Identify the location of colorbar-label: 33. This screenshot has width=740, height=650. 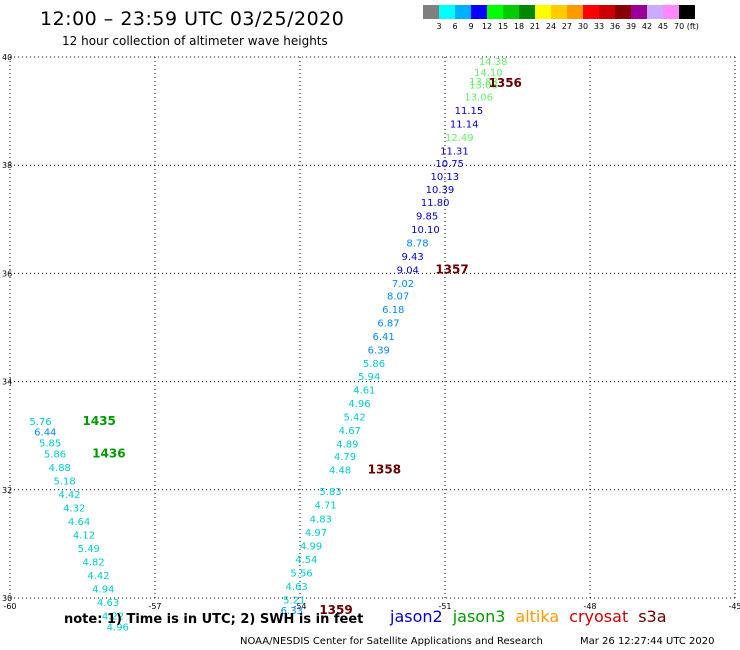
(599, 26).